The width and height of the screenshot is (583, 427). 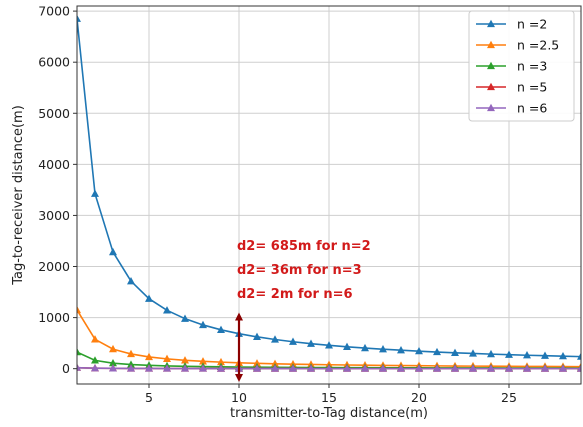 What do you see at coordinates (491, 65) in the screenshot?
I see `legend-marker-n3` at bounding box center [491, 65].